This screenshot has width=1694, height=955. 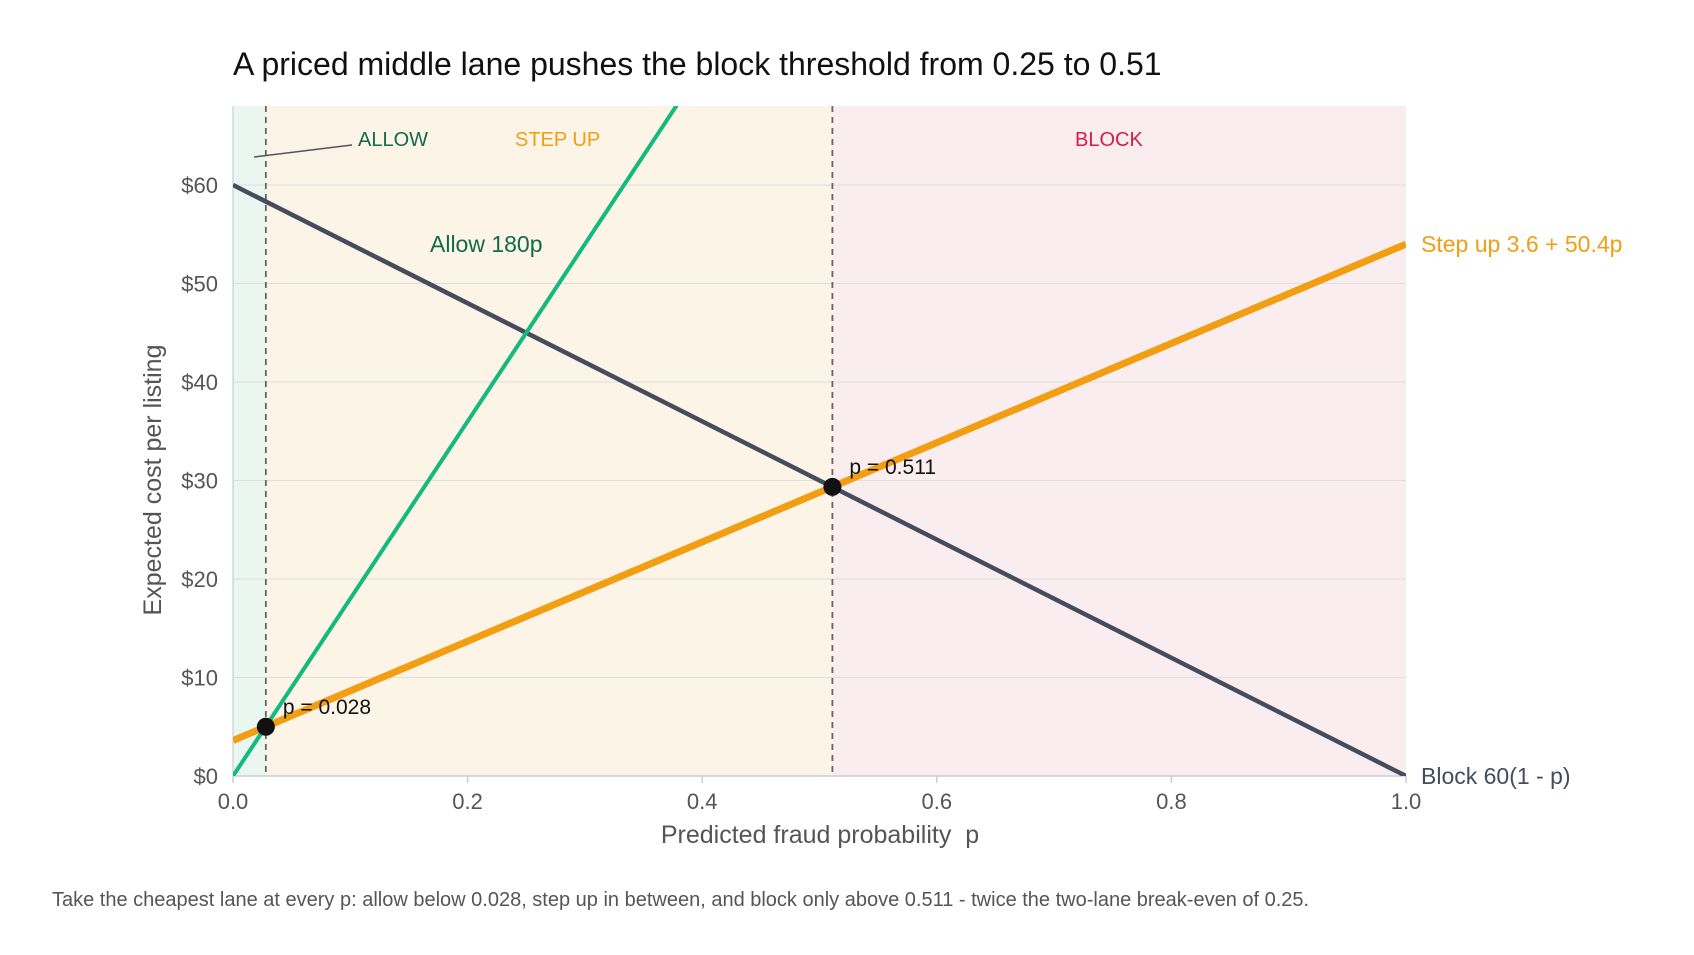 What do you see at coordinates (467, 801) in the screenshot?
I see `x-tick-label: 0.2` at bounding box center [467, 801].